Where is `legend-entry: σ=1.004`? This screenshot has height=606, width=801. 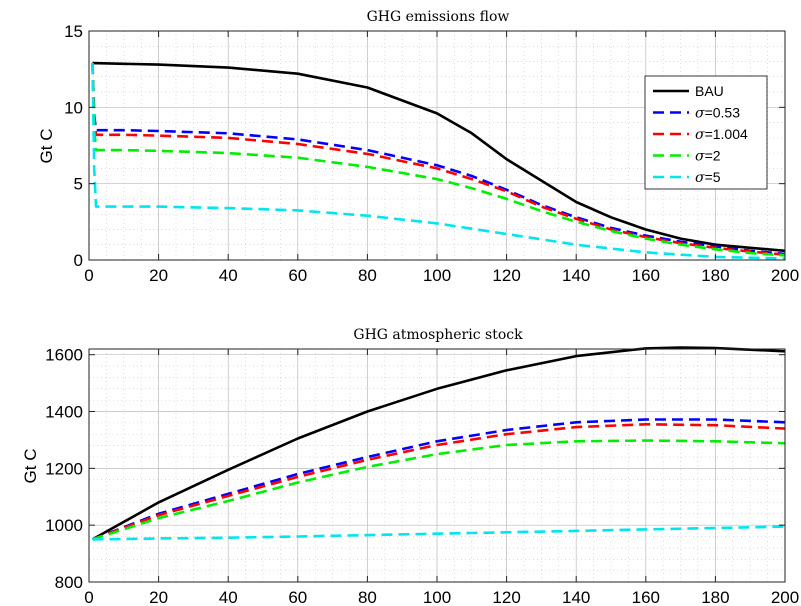 legend-entry: σ=1.004 is located at coordinates (721, 134).